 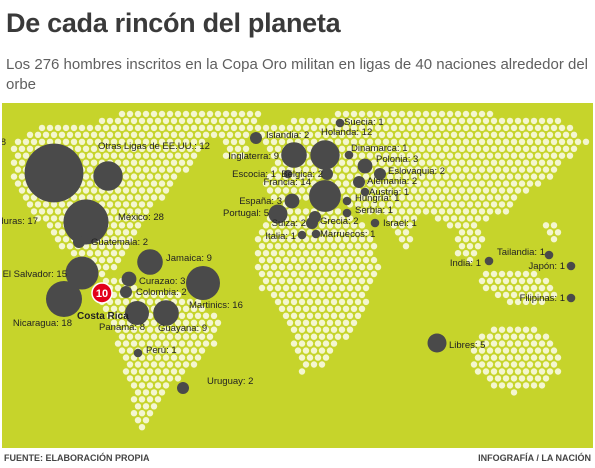 What do you see at coordinates (35, 274) in the screenshot?
I see `league-label: El Salvador: 15` at bounding box center [35, 274].